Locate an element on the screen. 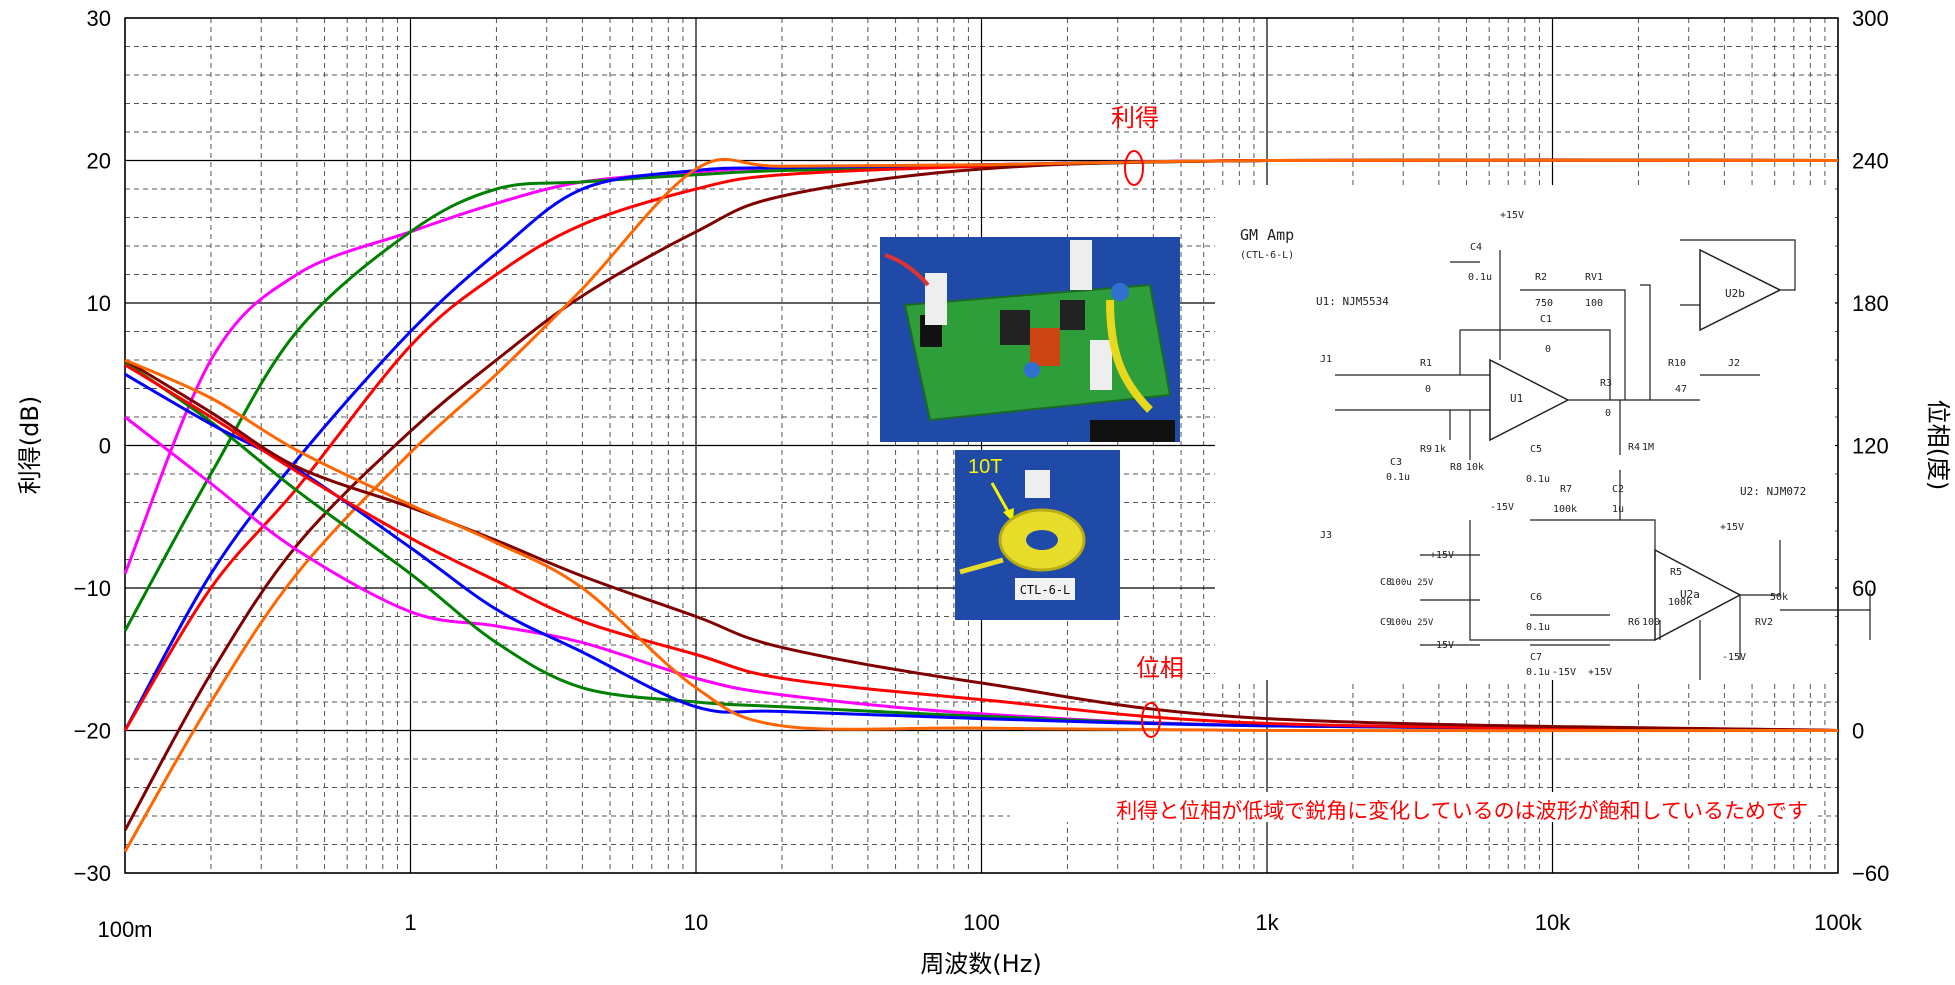 This screenshot has height=985, width=1955. y-left-tick-label: 20 is located at coordinates (99, 161).